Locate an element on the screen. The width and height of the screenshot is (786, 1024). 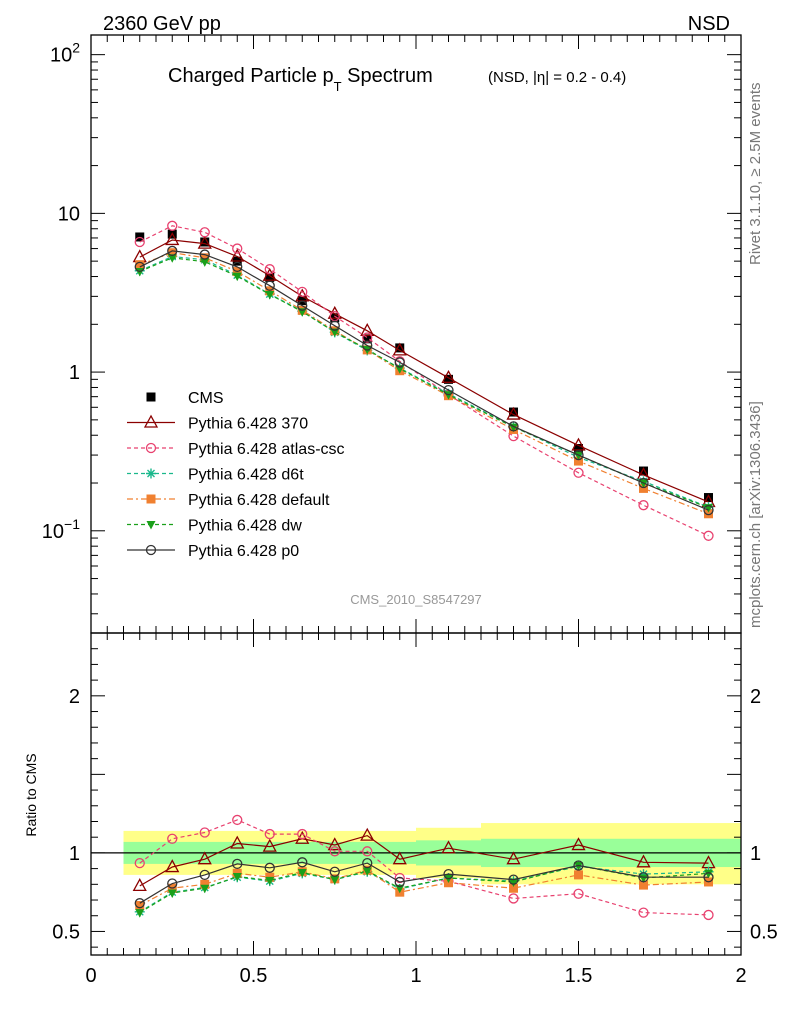
legend-label: Pythia 6.428 default is located at coordinates (259, 500).